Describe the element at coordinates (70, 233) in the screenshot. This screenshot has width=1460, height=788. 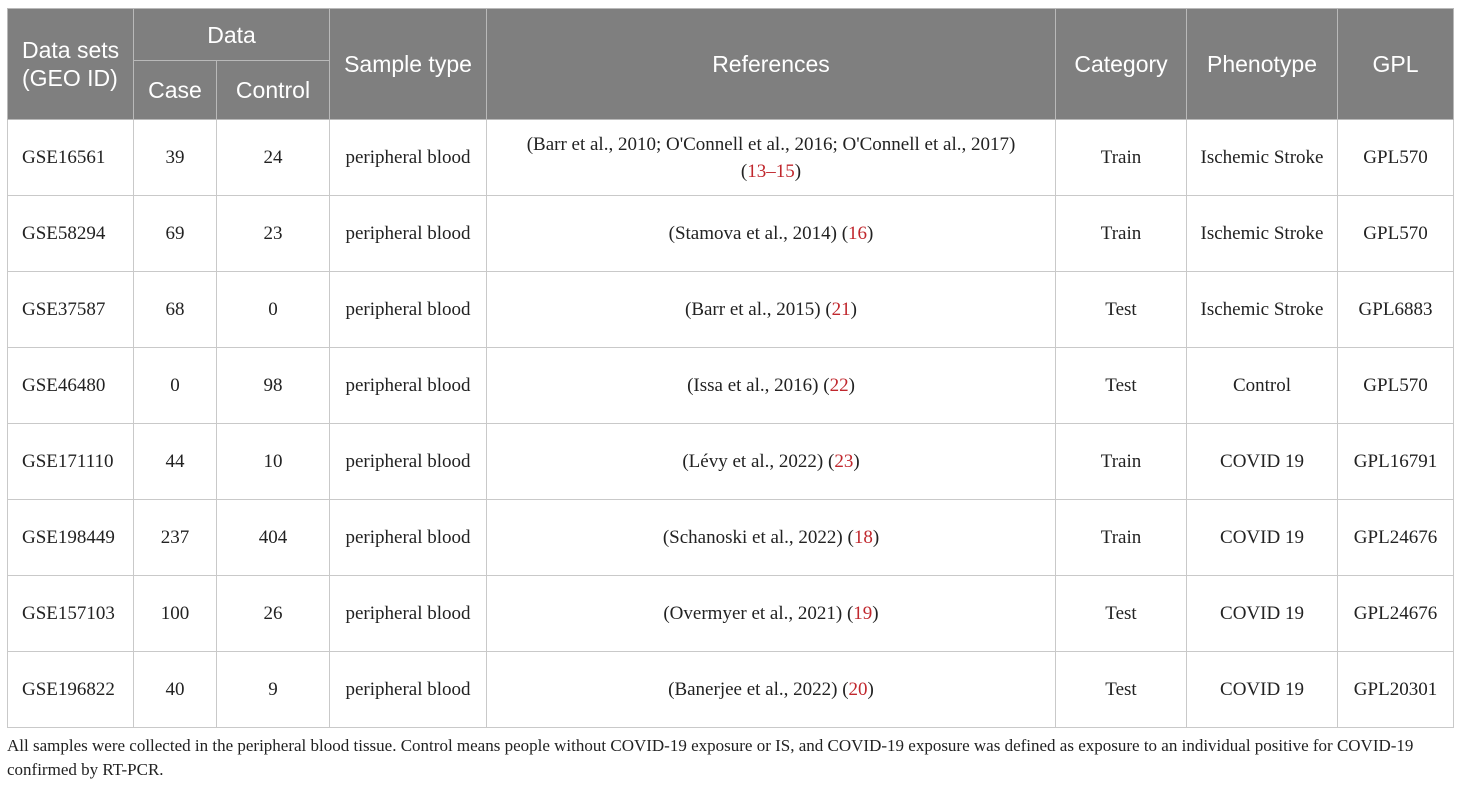
I see `cell-dataset-id: GSE58294` at that location.